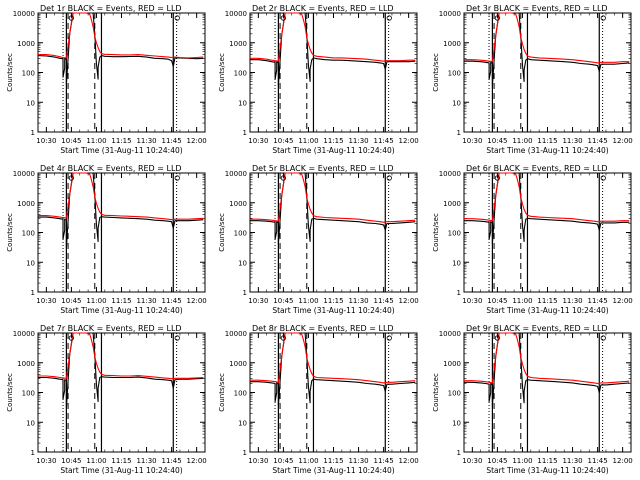 This screenshot has height=480, width=640. I want to click on panel-title: Det 8r BLACK = Events, RED = LLD, so click(323, 328).